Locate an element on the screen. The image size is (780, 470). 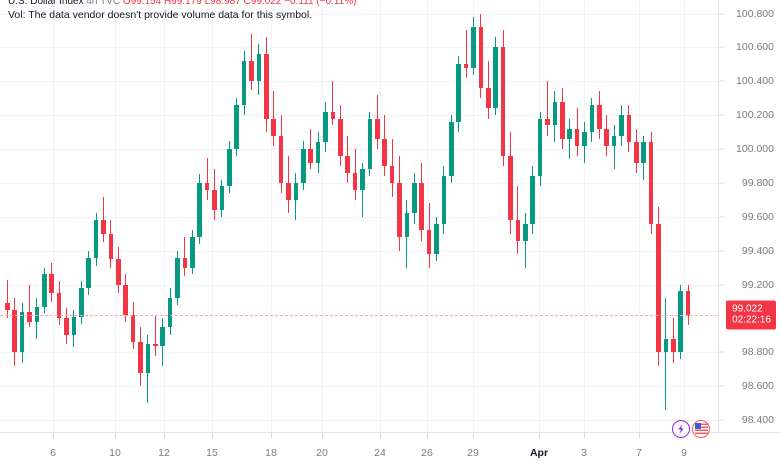
price-tick-label: 100.200 is located at coordinates (755, 115).